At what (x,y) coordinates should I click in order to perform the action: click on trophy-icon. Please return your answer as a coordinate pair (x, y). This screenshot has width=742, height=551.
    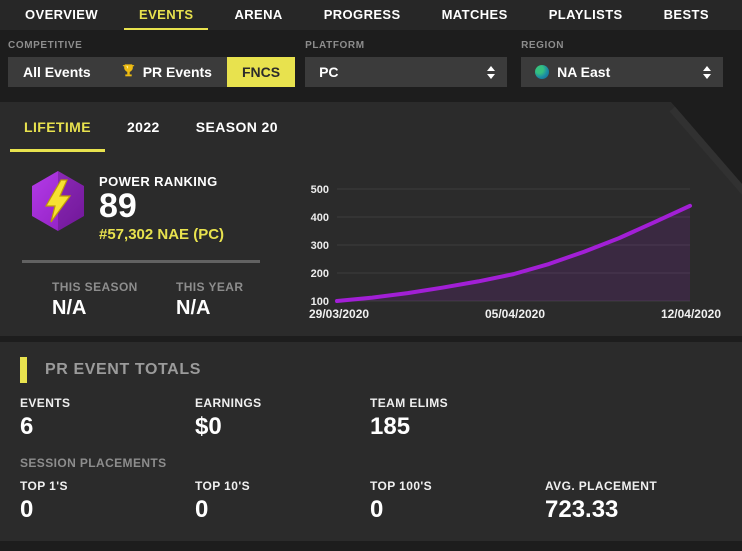
    Looking at the image, I should click on (128, 72).